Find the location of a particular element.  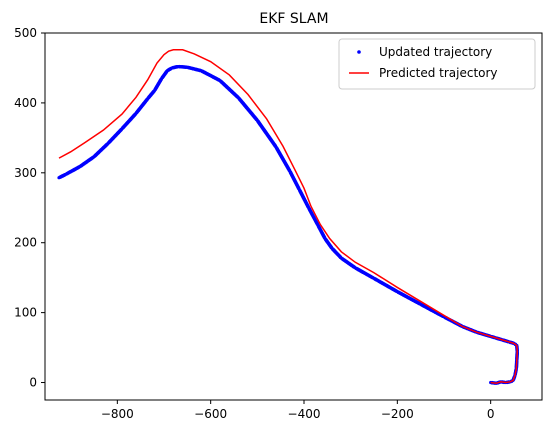

legend-marker-swatch is located at coordinates (359, 52).